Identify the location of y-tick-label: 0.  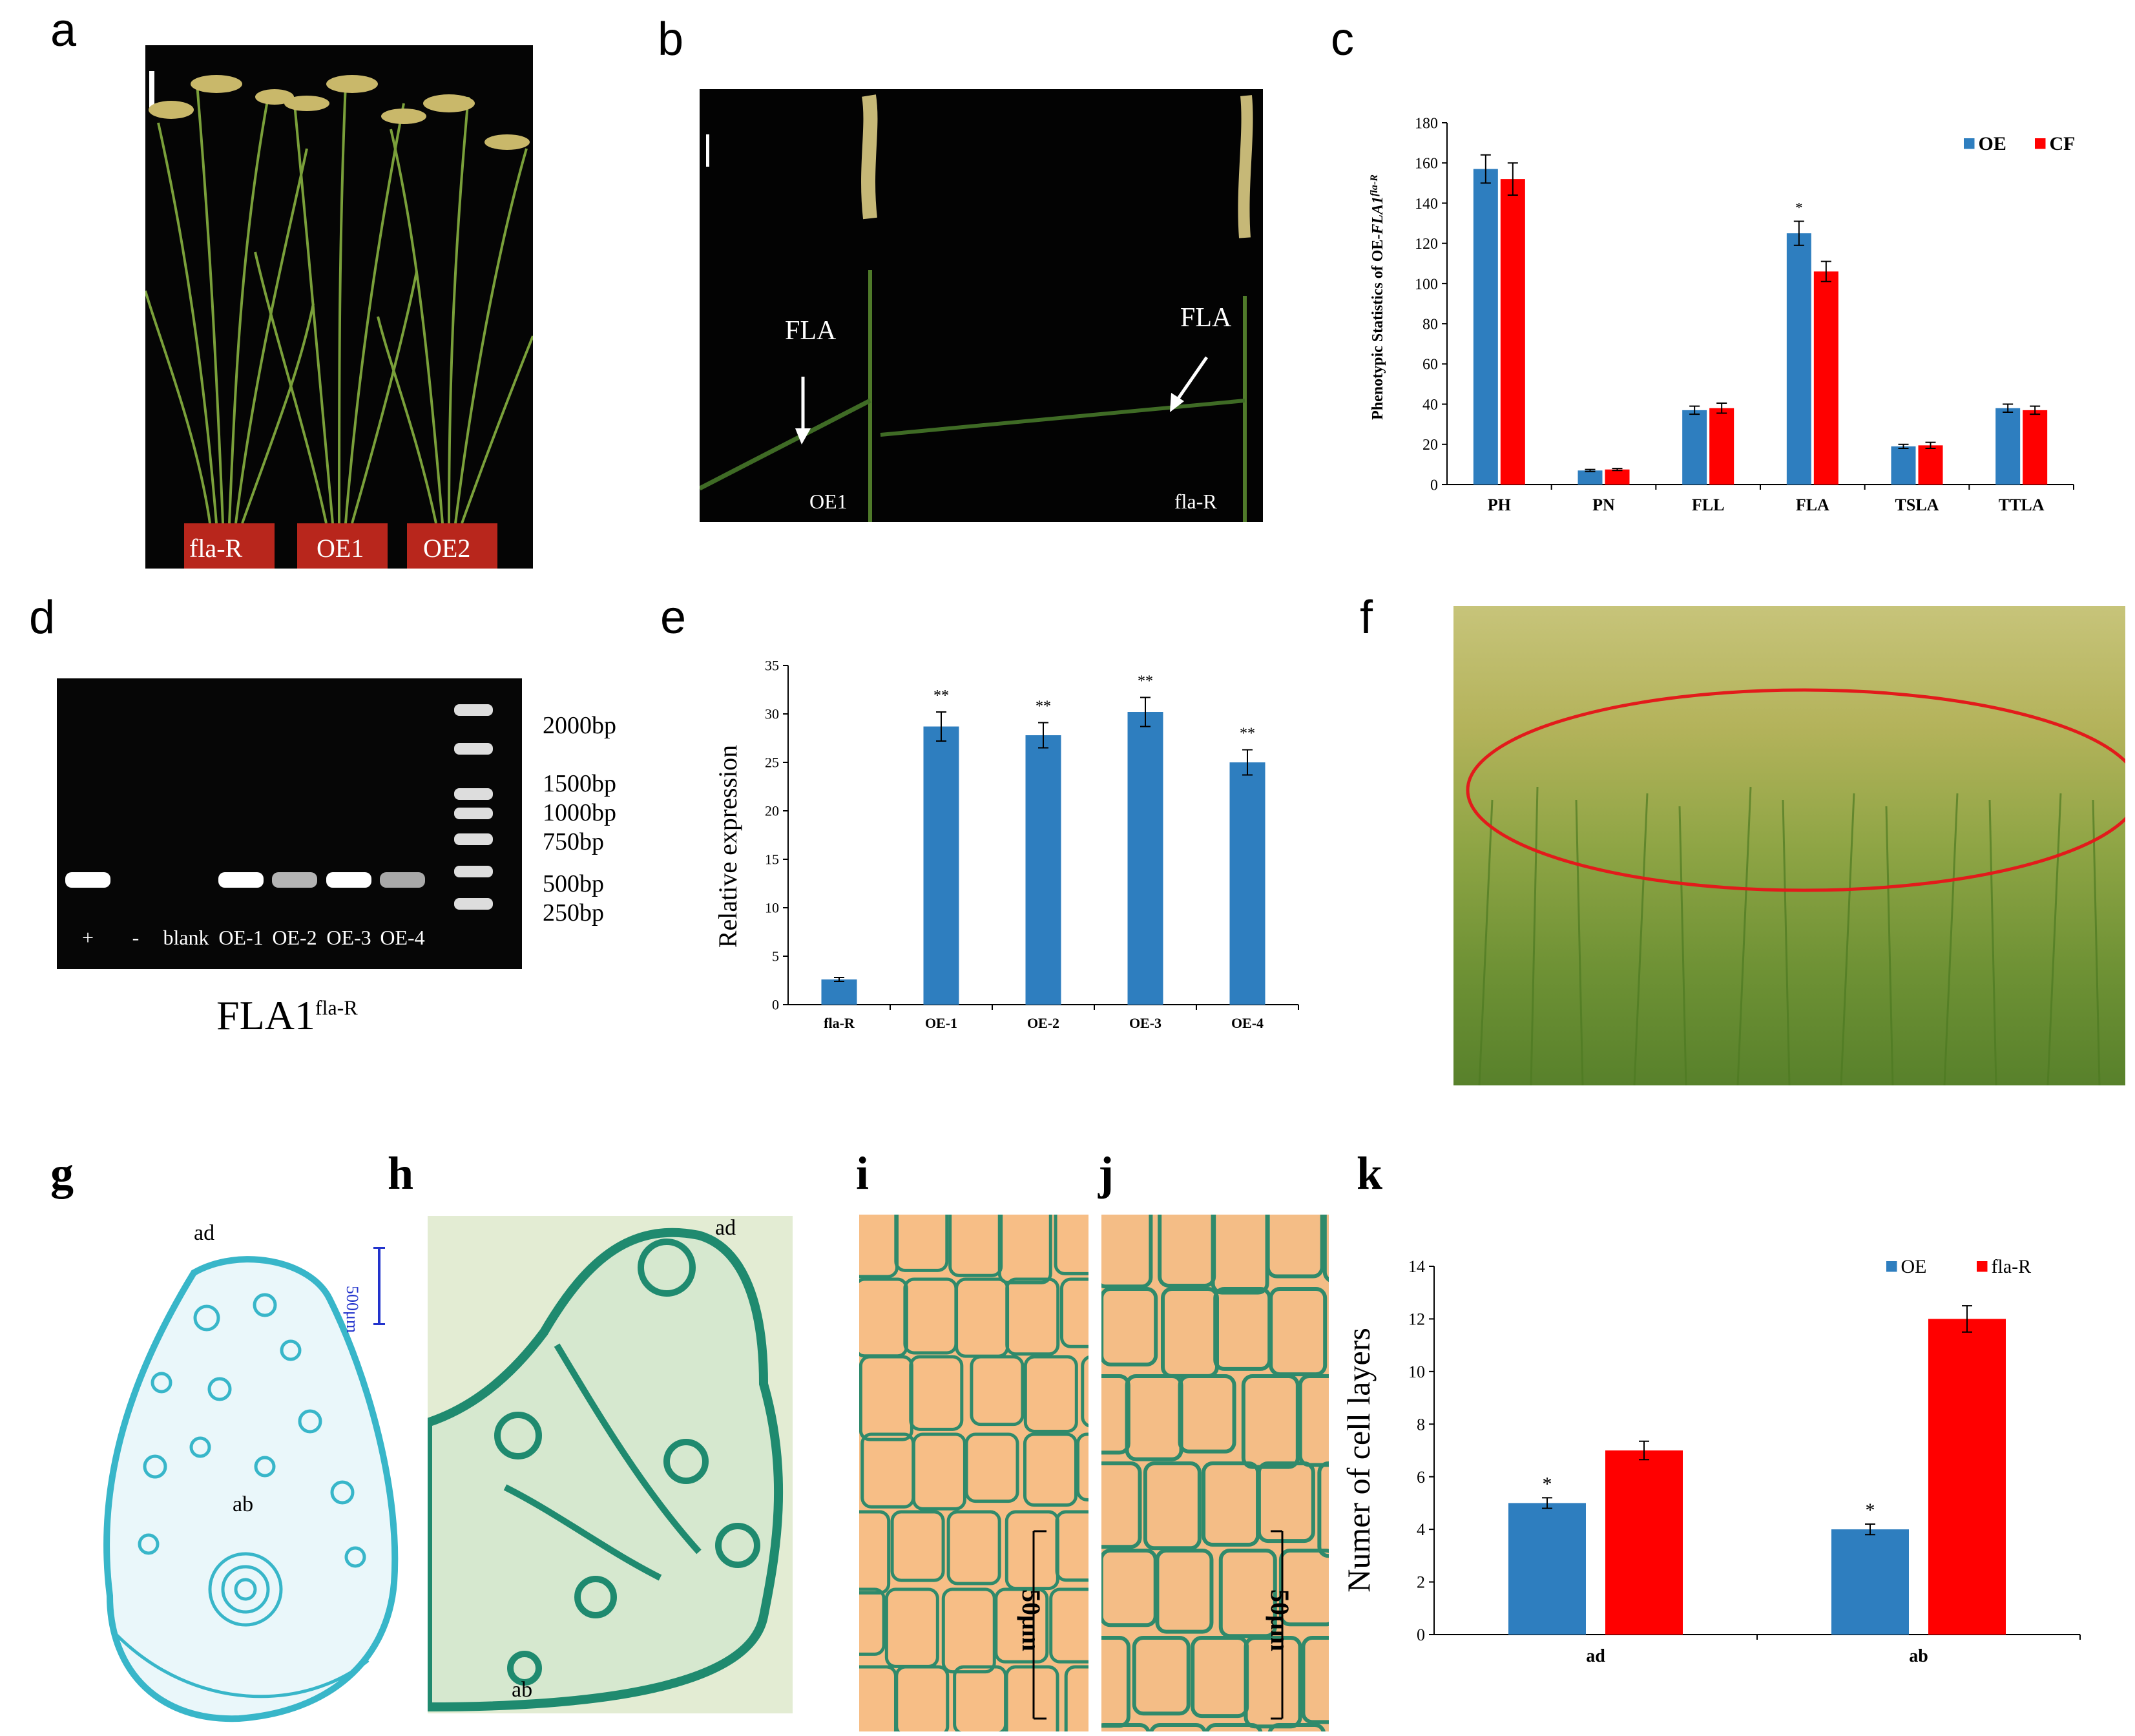
(775, 1005).